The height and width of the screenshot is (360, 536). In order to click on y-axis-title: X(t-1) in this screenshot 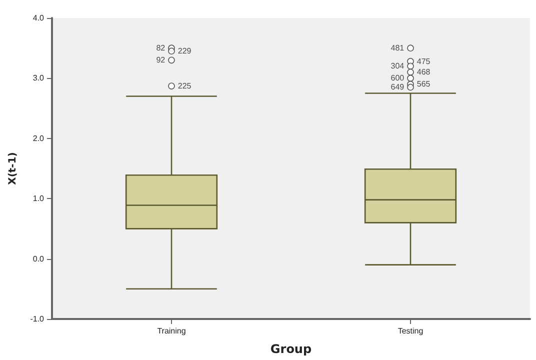, I will do `click(13, 168)`.